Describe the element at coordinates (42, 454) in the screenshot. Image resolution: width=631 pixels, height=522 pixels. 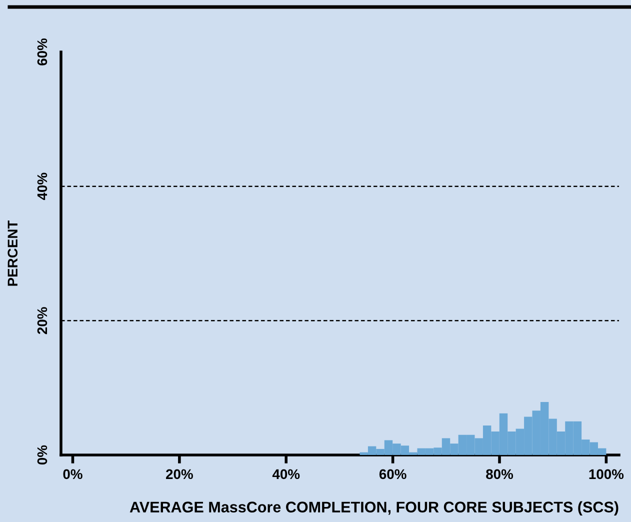
I see `y-tick-label: 0%` at that location.